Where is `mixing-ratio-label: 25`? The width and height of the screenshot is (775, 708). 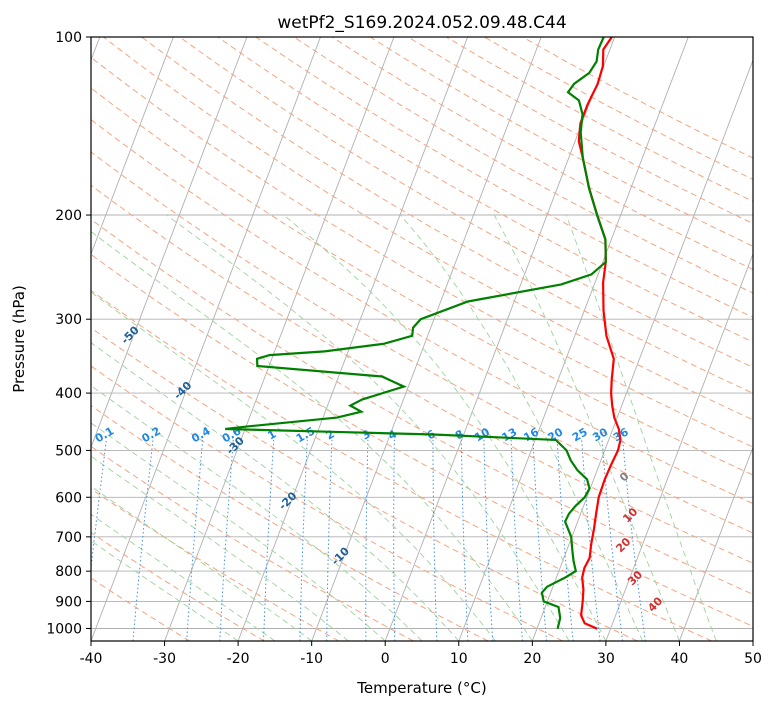
mixing-ratio-label: 25 is located at coordinates (580, 434).